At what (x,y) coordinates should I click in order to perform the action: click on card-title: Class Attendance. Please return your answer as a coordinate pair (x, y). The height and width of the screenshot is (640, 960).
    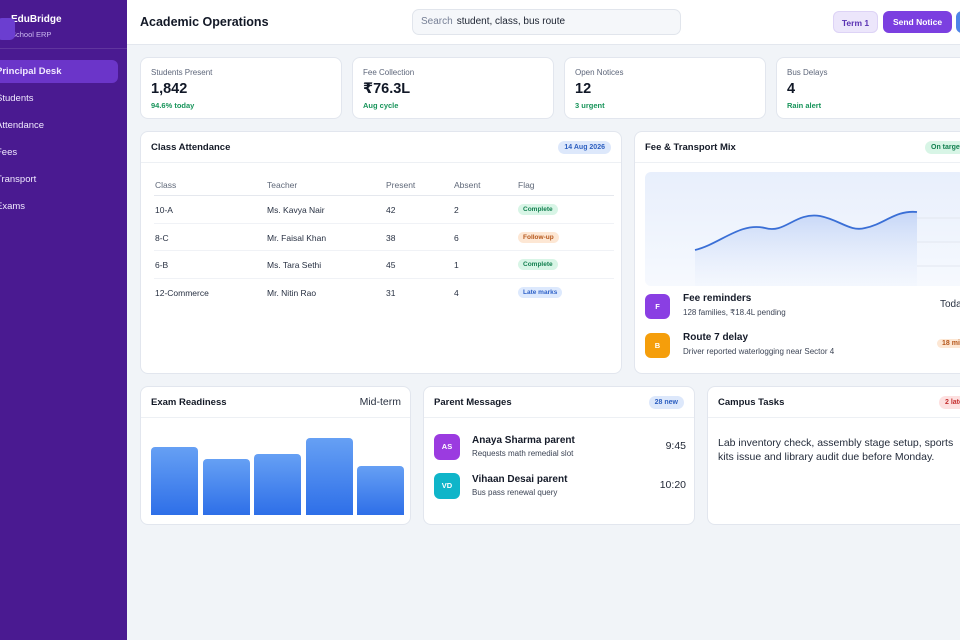
    Looking at the image, I should click on (191, 147).